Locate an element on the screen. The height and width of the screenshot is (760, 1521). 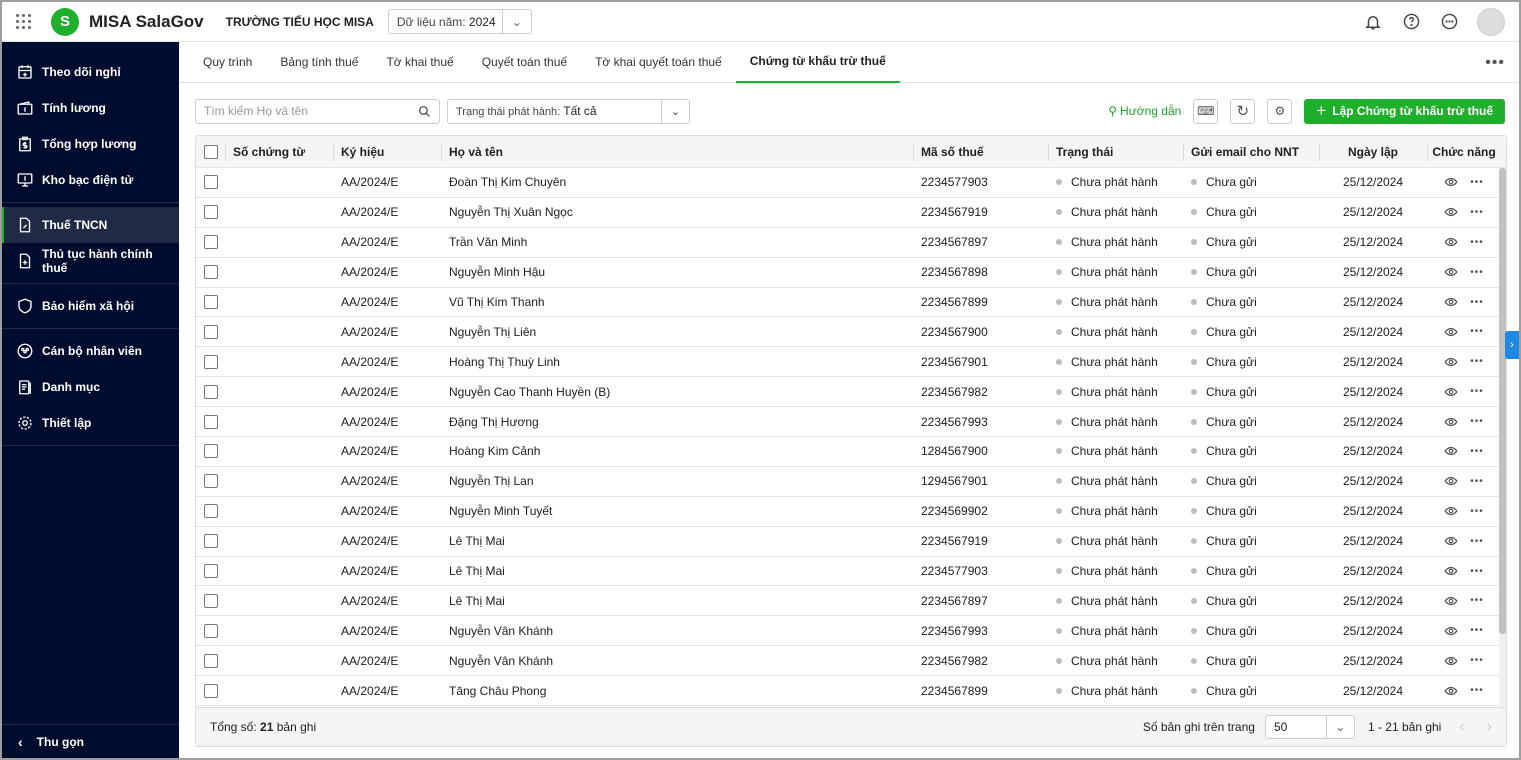
add-certificate-button: + Lập Chứng từ khấu trừ thuế is located at coordinates (1404, 111).